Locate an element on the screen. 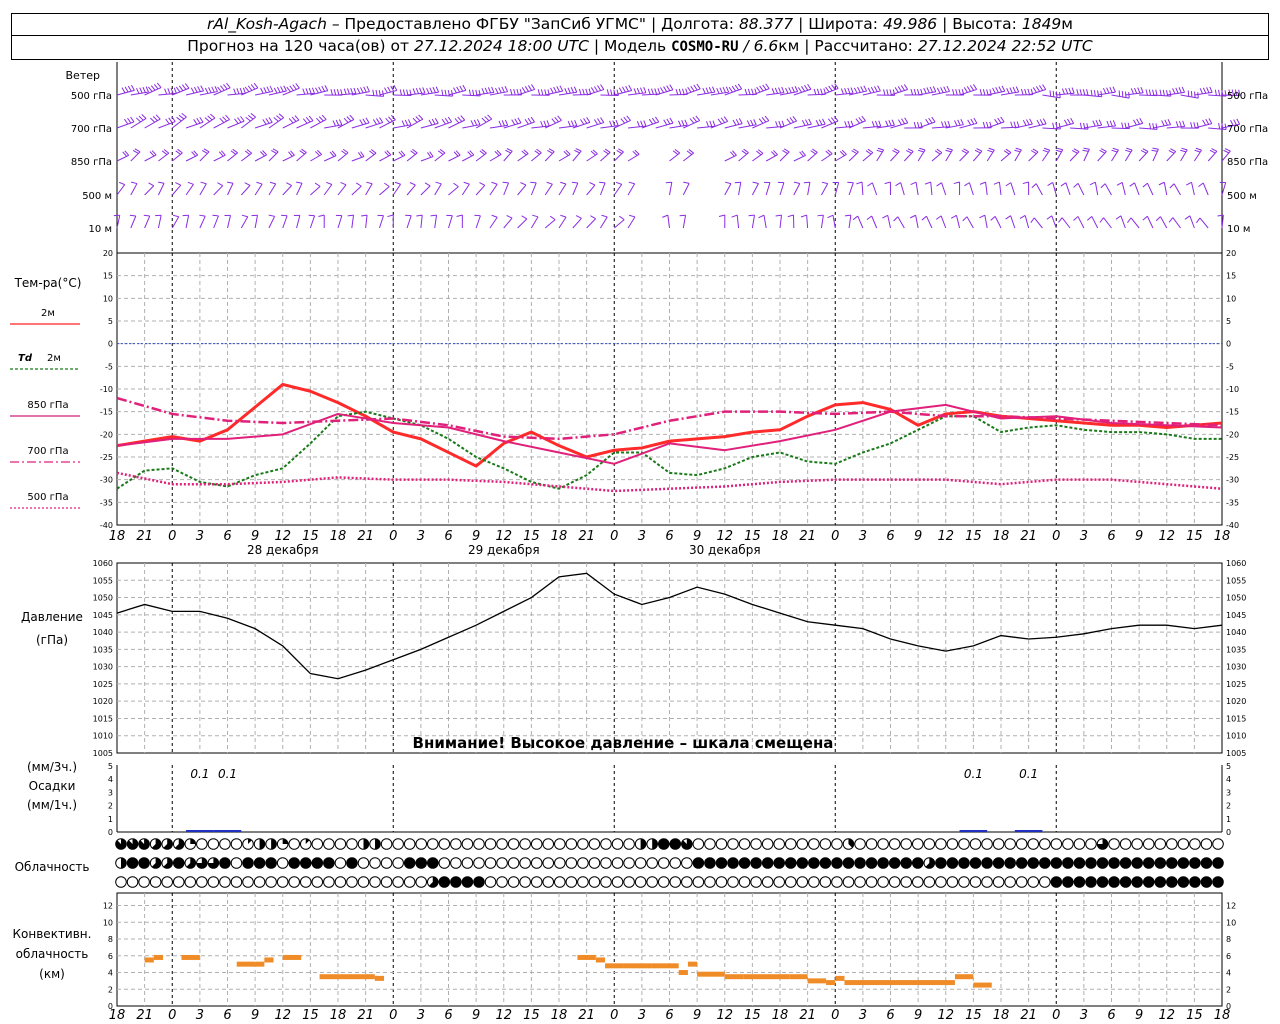 The height and width of the screenshot is (1024, 1280). time-tick-label: 6 is located at coordinates (1111, 536).